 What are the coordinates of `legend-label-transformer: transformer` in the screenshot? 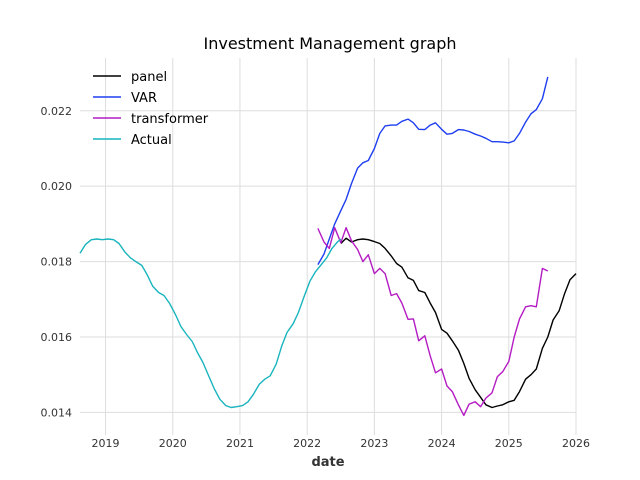 It's located at (170, 119).